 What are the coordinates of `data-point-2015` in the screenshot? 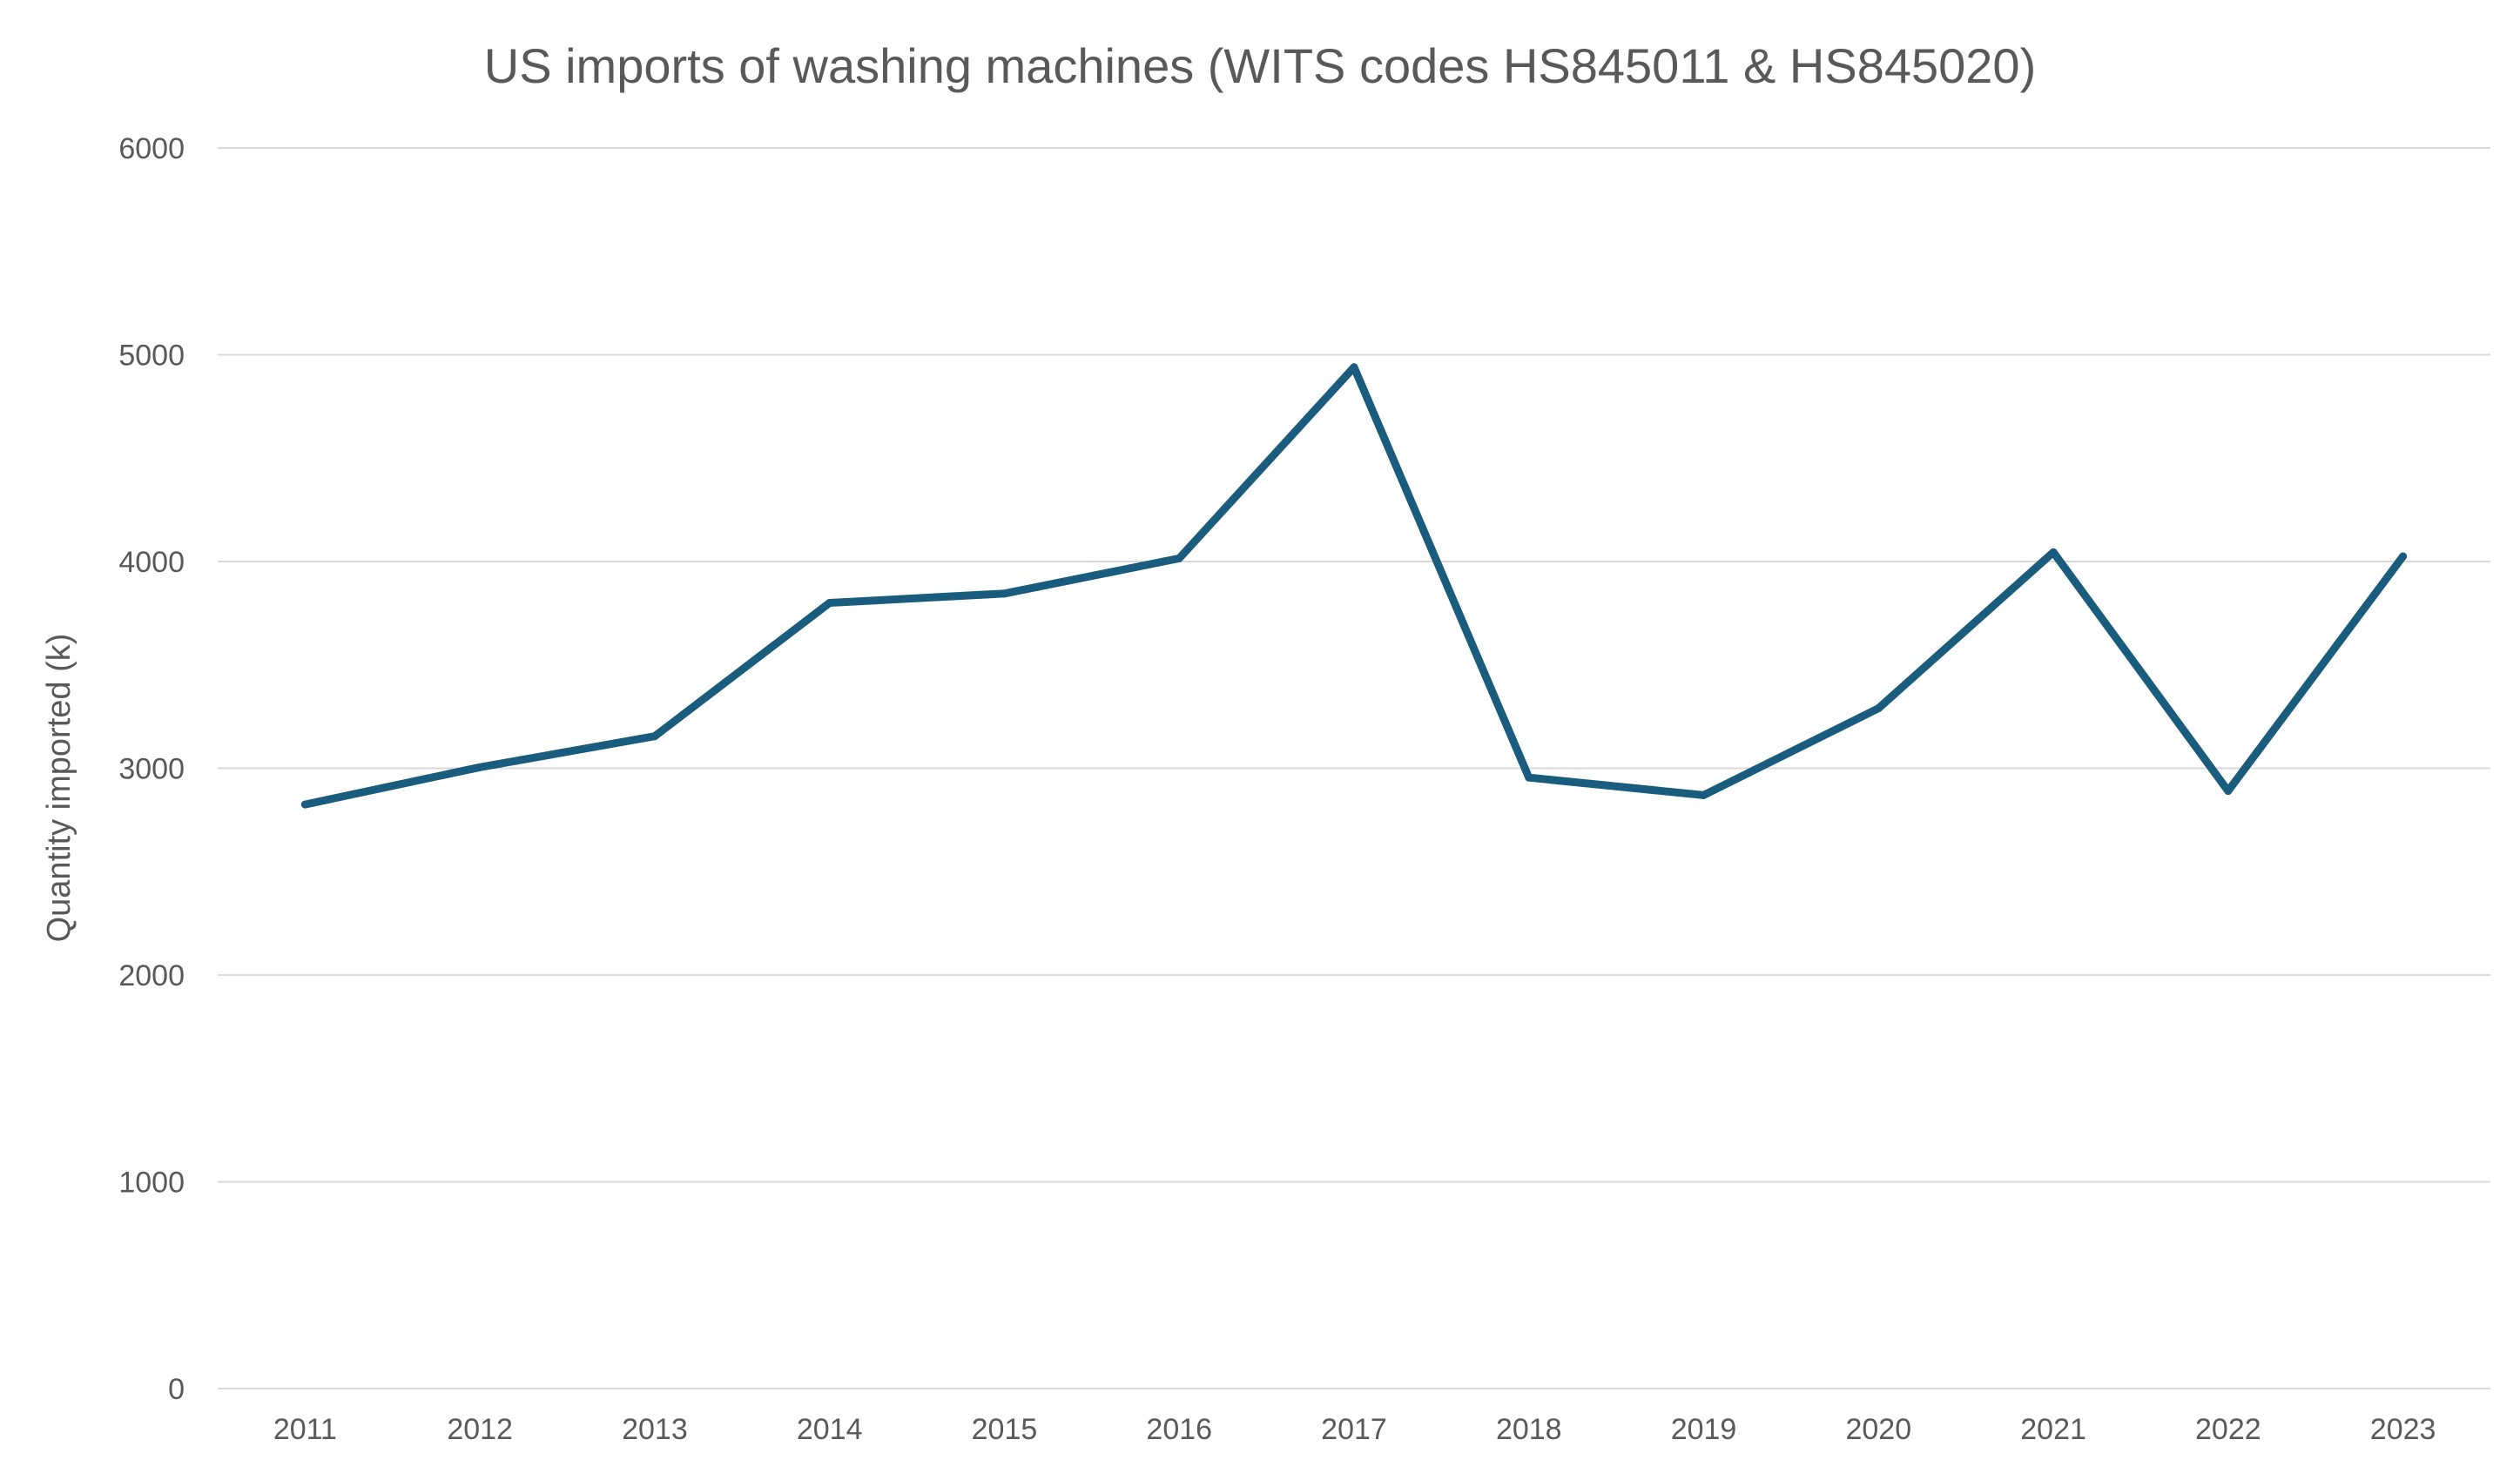 It's located at (1004, 593).